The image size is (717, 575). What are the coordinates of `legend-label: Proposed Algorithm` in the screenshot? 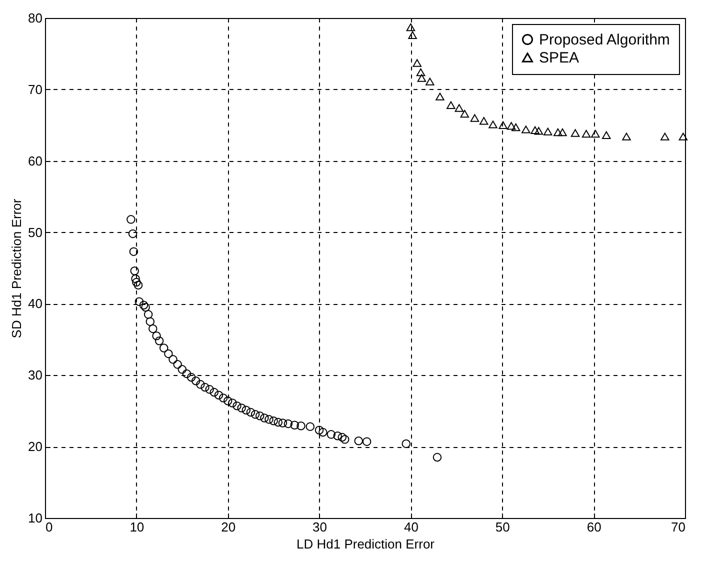 It's located at (604, 40).